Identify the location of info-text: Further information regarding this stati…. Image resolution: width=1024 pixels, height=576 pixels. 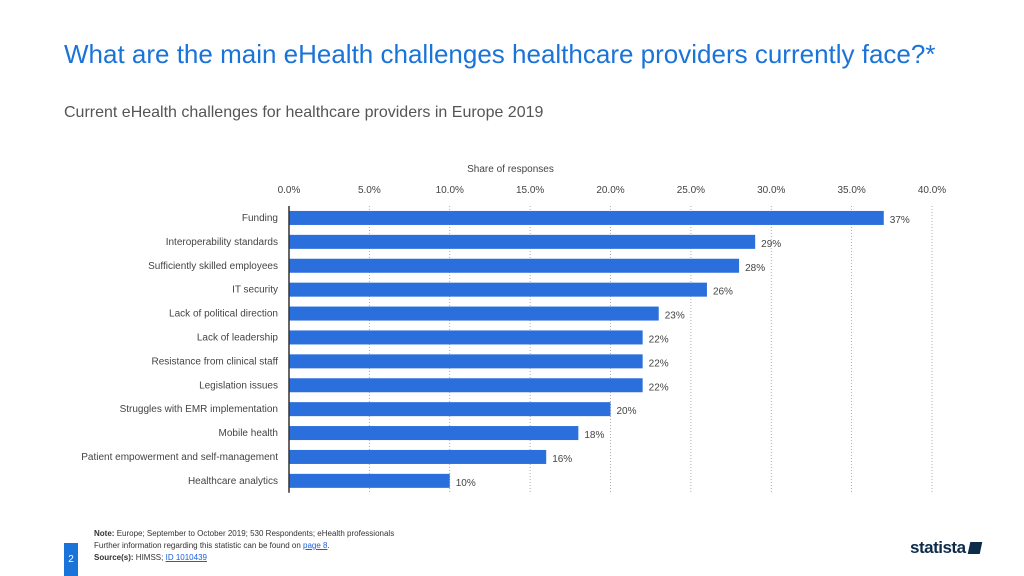
(197, 545).